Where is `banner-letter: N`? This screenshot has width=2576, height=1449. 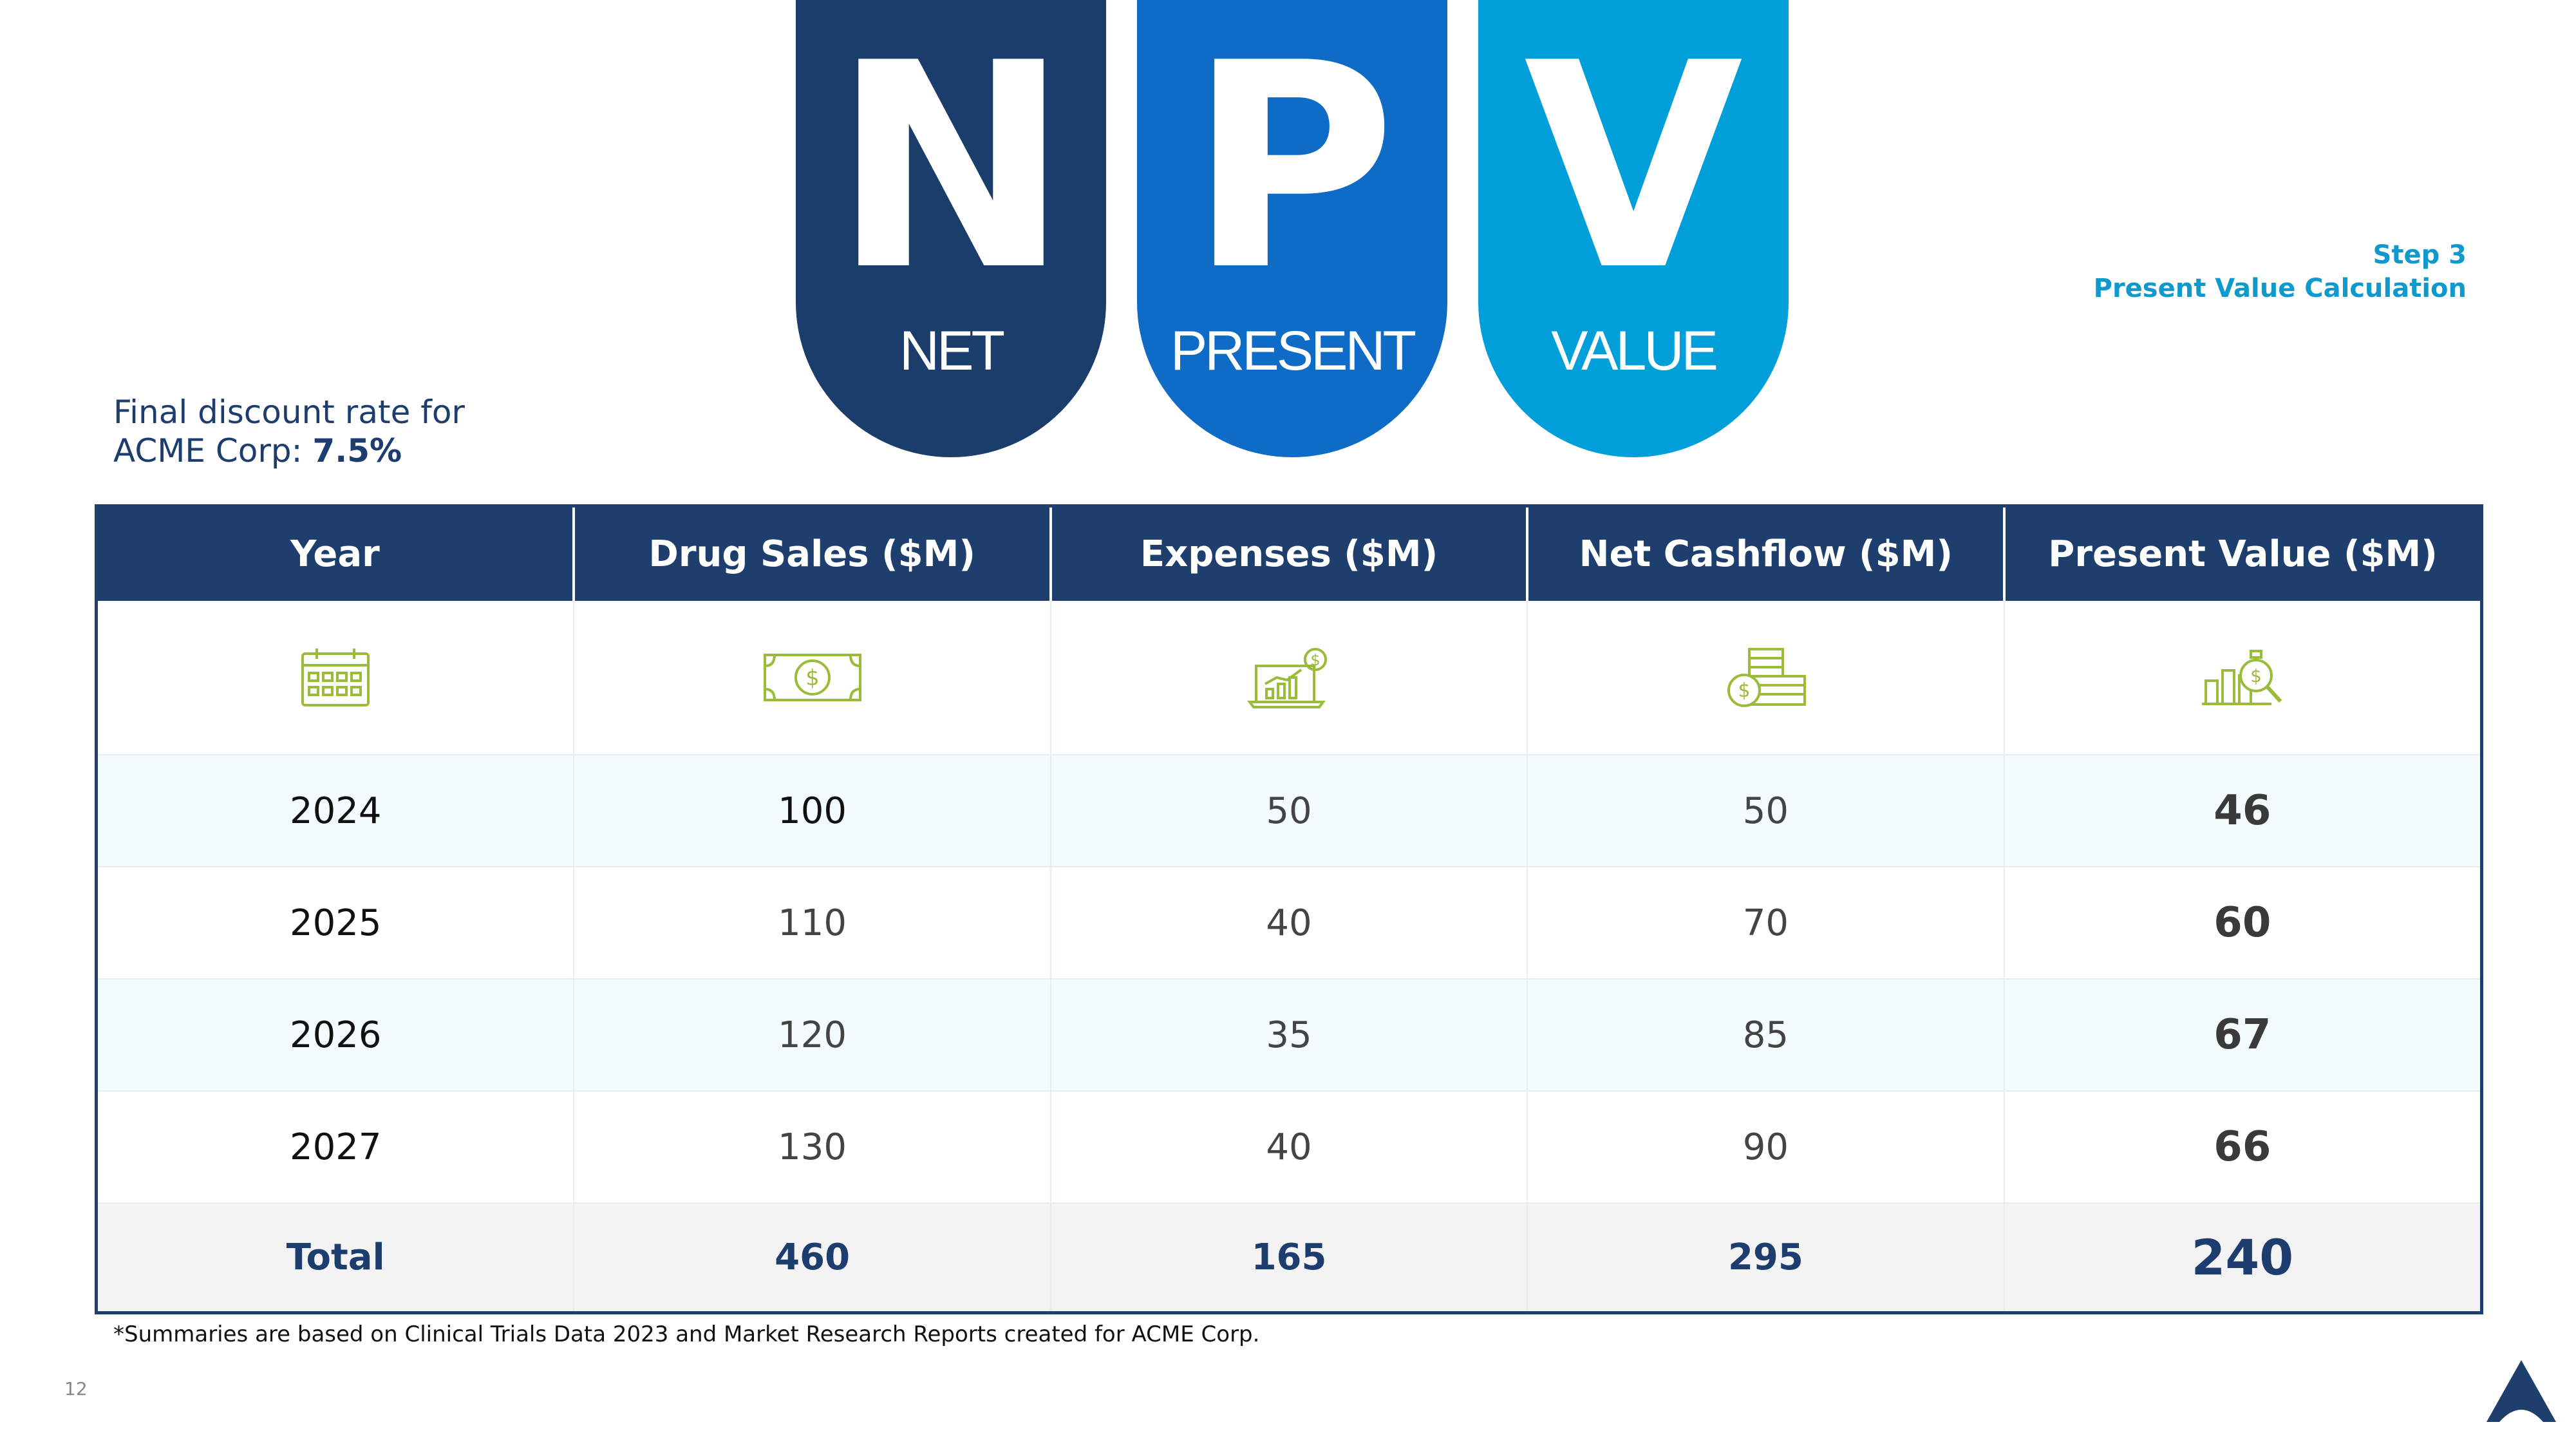
banner-letter: N is located at coordinates (951, 167).